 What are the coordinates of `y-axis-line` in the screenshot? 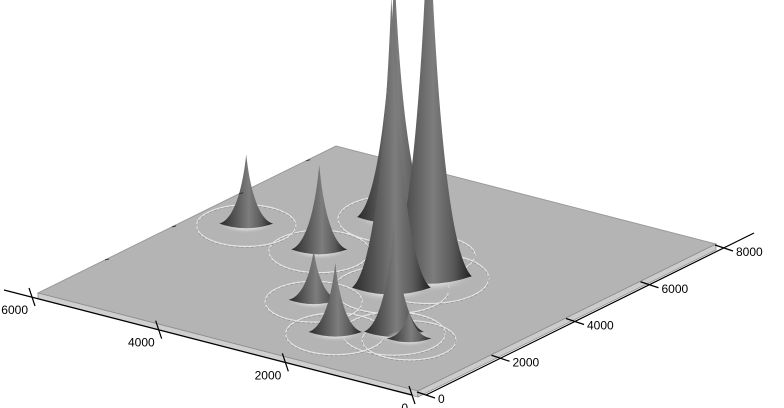 It's located at (208, 342).